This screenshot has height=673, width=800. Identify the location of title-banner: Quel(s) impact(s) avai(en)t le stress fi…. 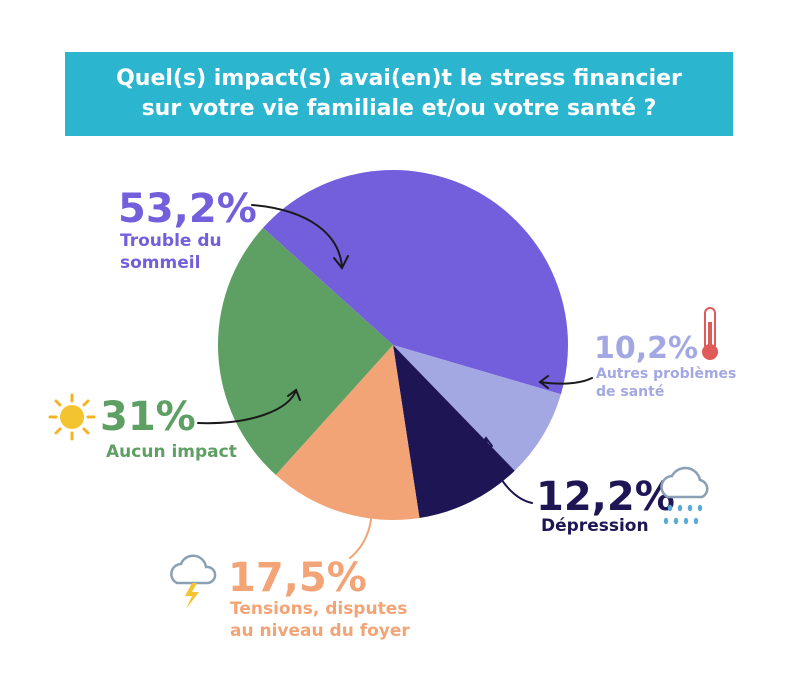
(399, 94).